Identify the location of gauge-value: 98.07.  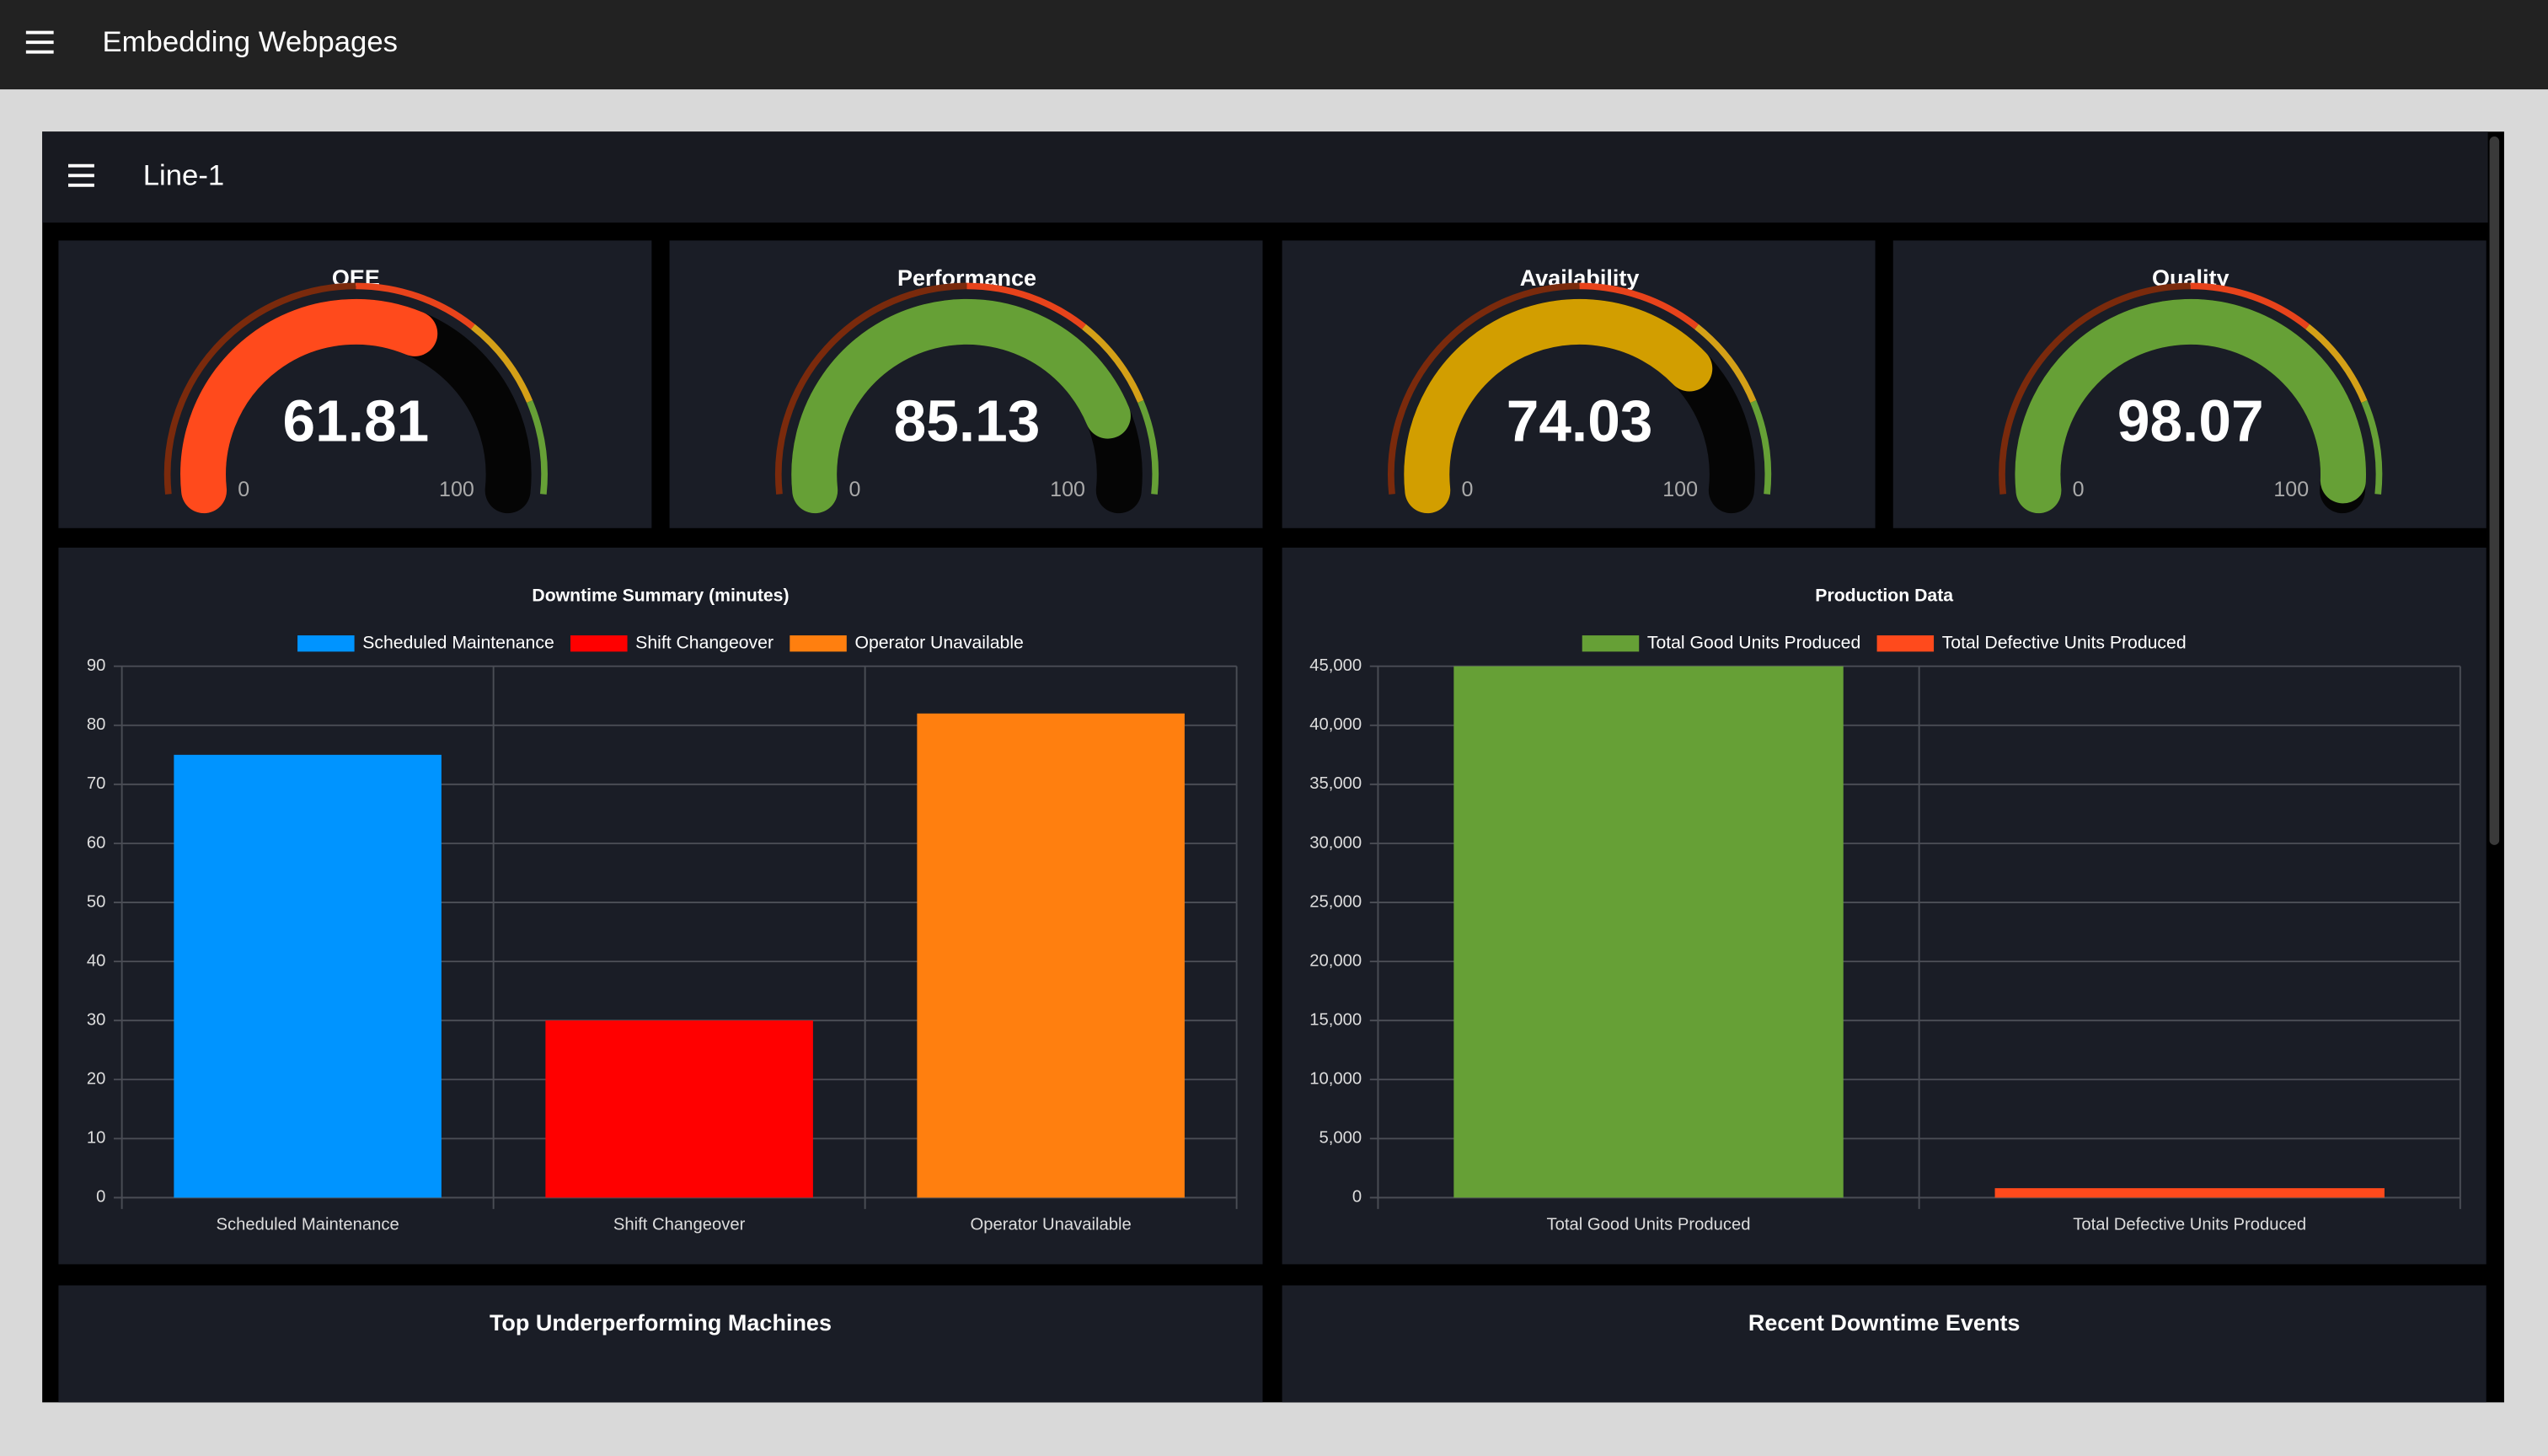
(2190, 421).